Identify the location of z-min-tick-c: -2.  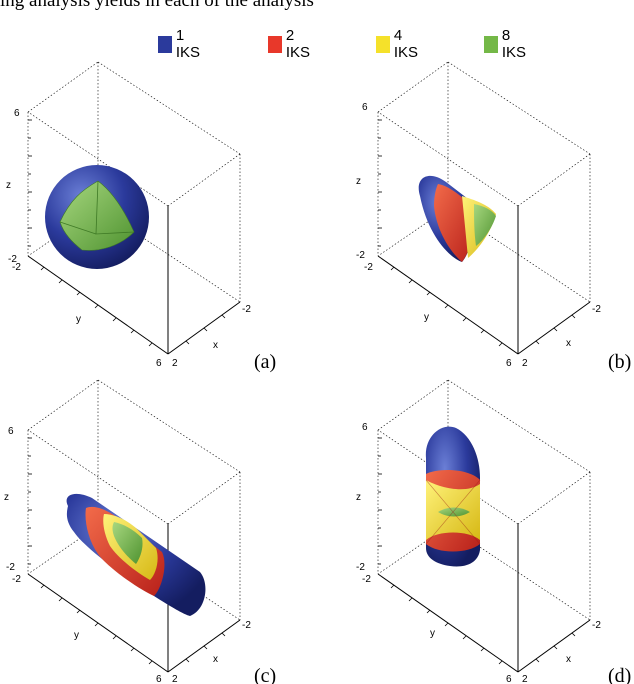
(10, 567).